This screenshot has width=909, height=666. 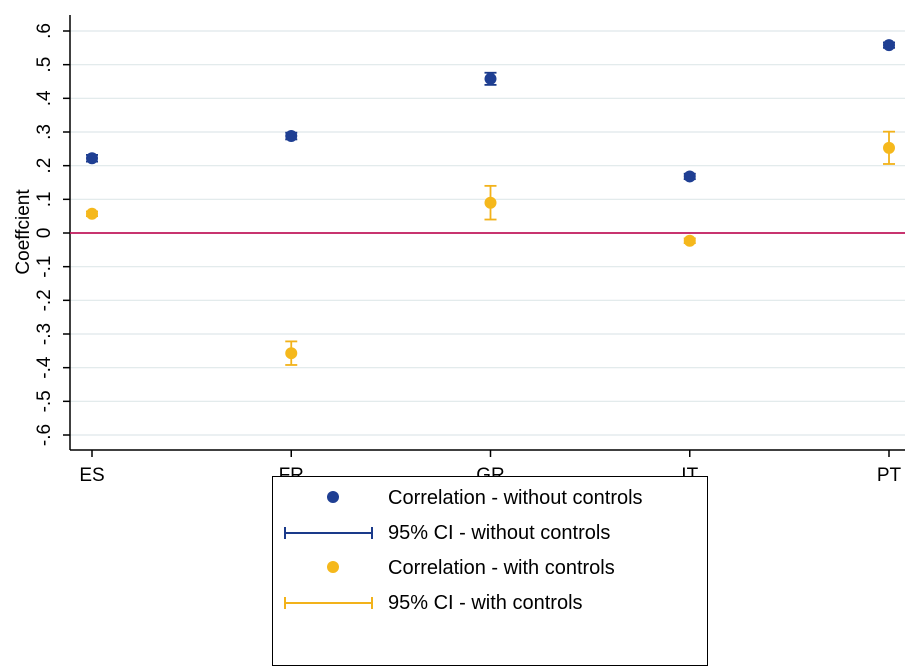 What do you see at coordinates (328, 568) in the screenshot?
I see `legend-key-dot-yellow` at bounding box center [328, 568].